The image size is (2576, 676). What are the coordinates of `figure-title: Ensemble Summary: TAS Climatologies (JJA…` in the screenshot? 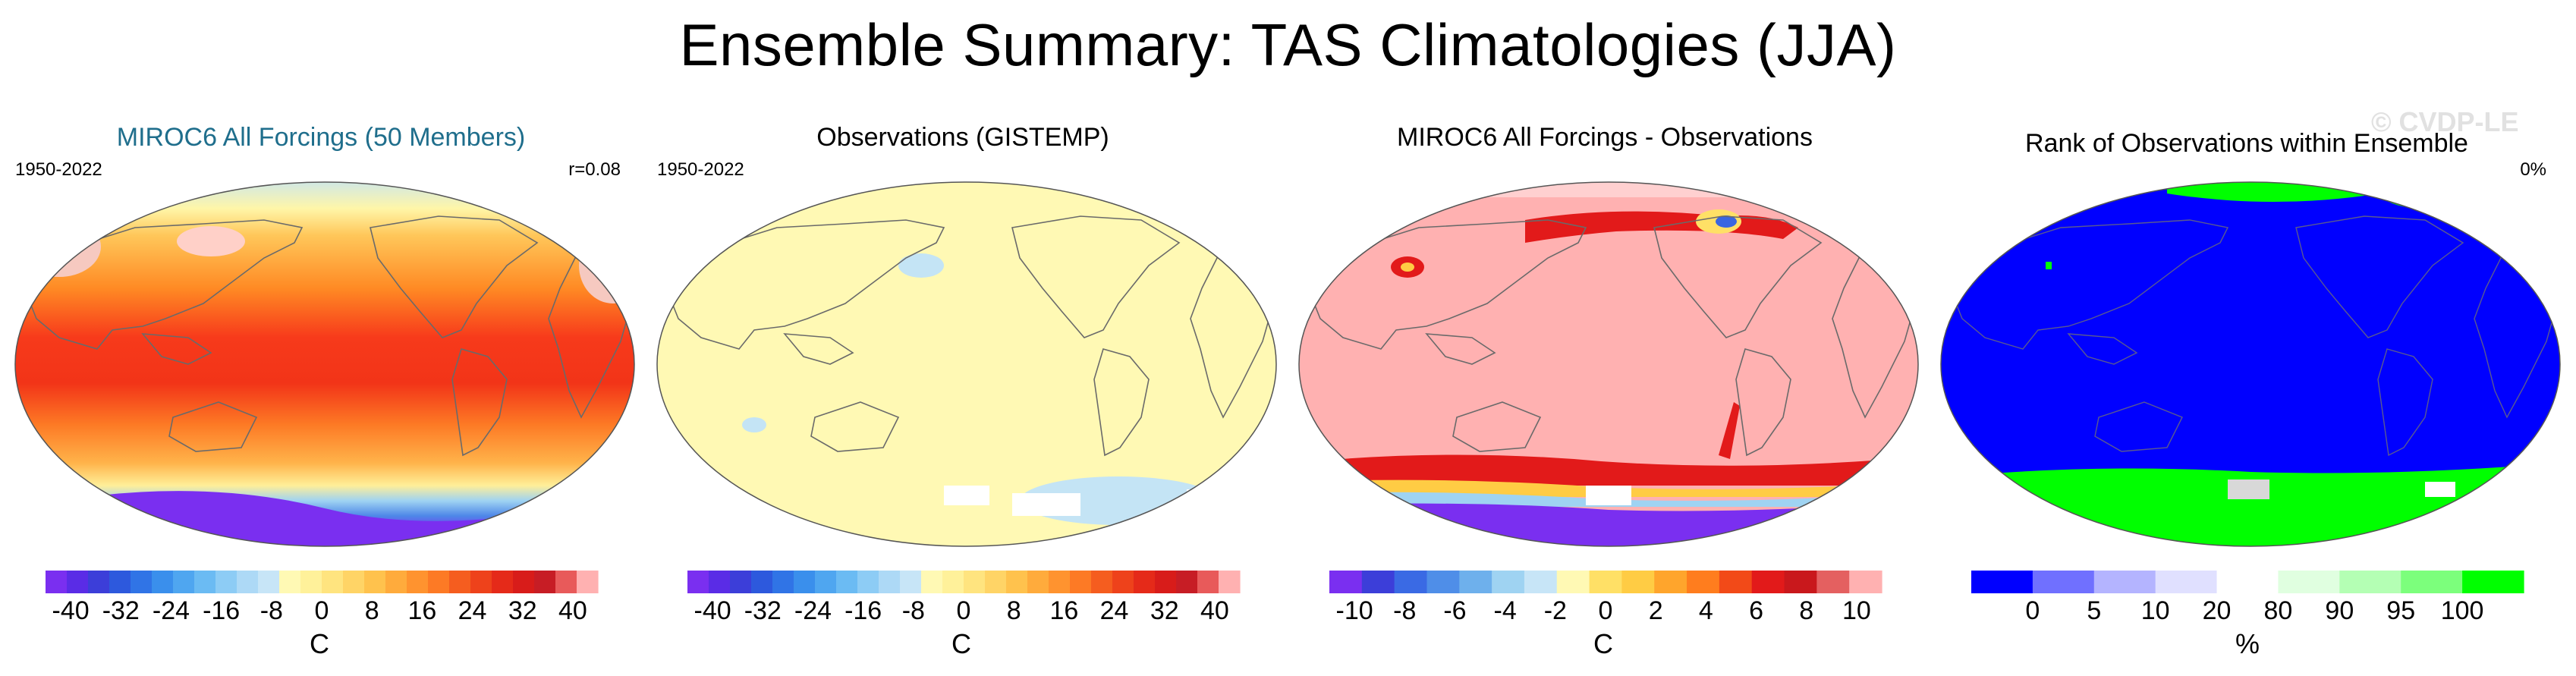 It's located at (1288, 44).